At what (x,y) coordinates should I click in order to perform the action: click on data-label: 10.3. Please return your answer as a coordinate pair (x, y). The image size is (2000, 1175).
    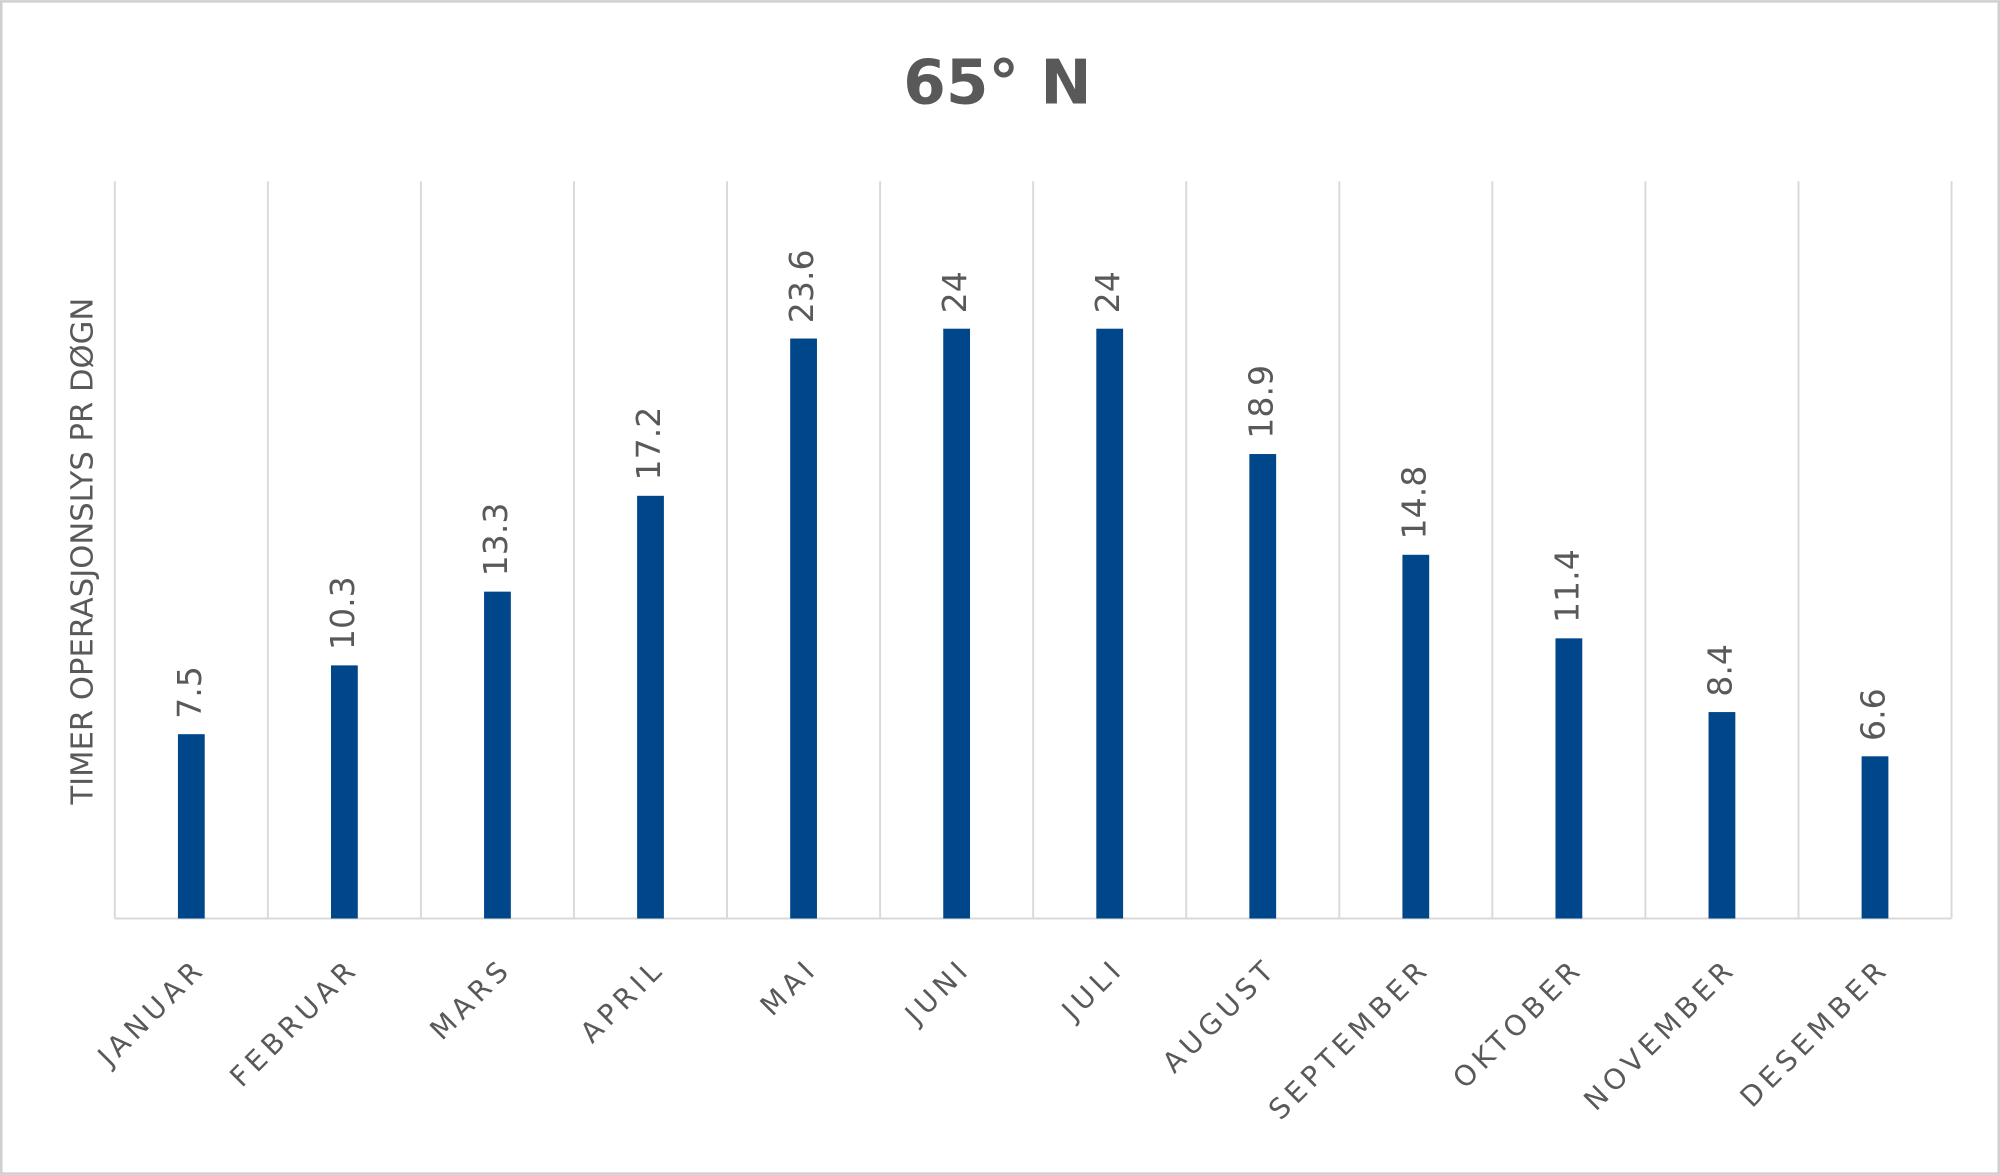
    Looking at the image, I should click on (342, 613).